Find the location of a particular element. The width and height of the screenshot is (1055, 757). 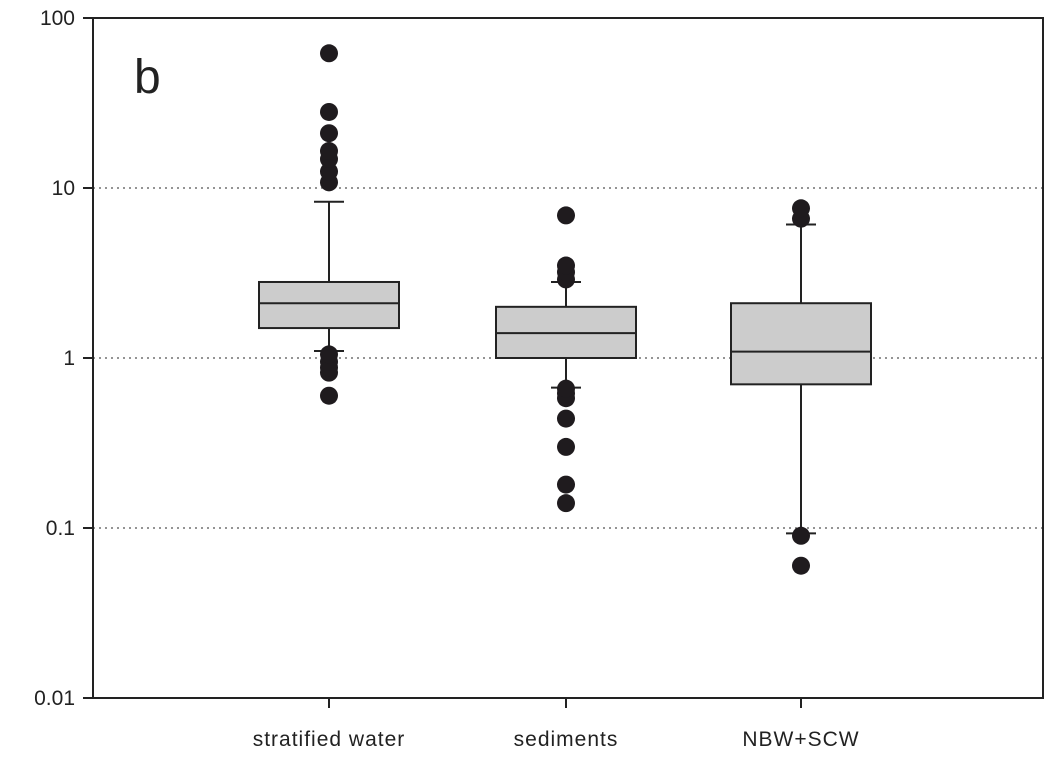

y-tick-label: 1 is located at coordinates (69, 358).